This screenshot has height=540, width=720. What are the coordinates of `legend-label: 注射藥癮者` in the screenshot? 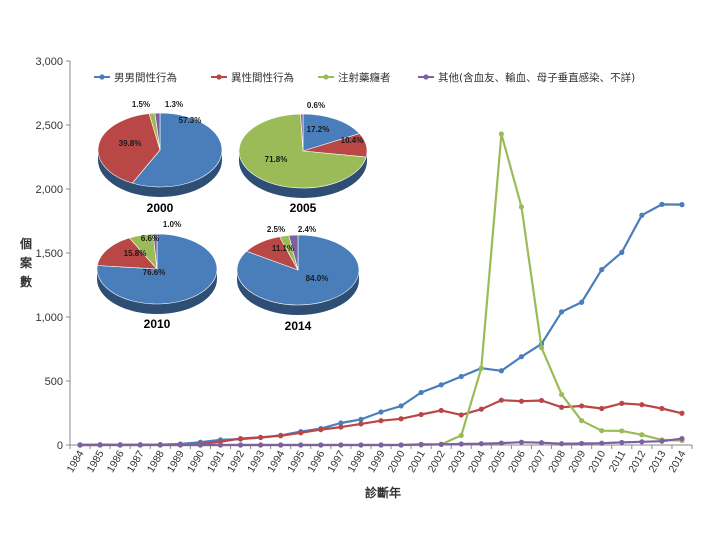 It's located at (364, 77).